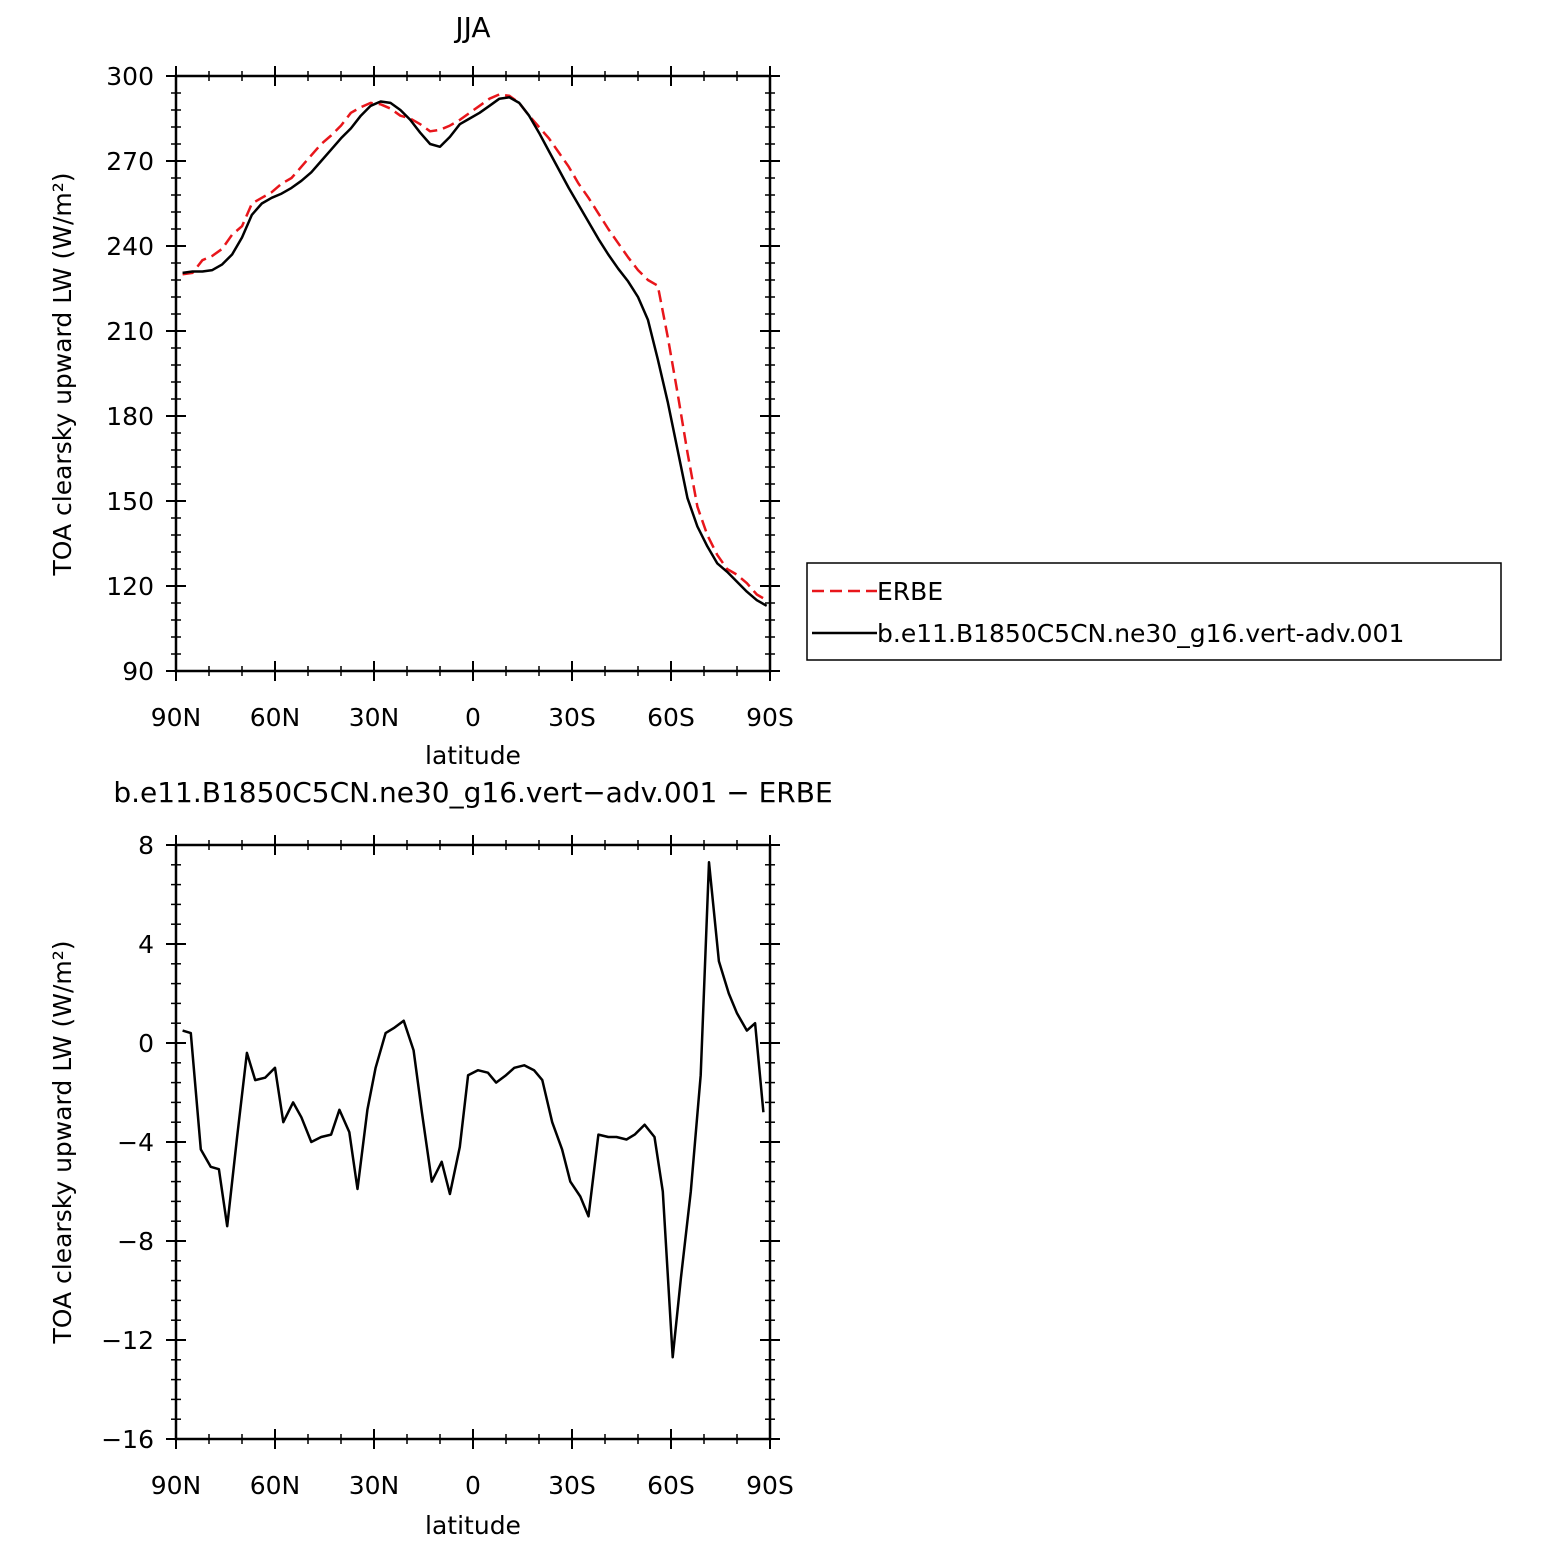 Image resolution: width=1547 pixels, height=1547 pixels. Describe the element at coordinates (374, 1485) in the screenshot. I see `lower-x-tick-label: 30N` at that location.